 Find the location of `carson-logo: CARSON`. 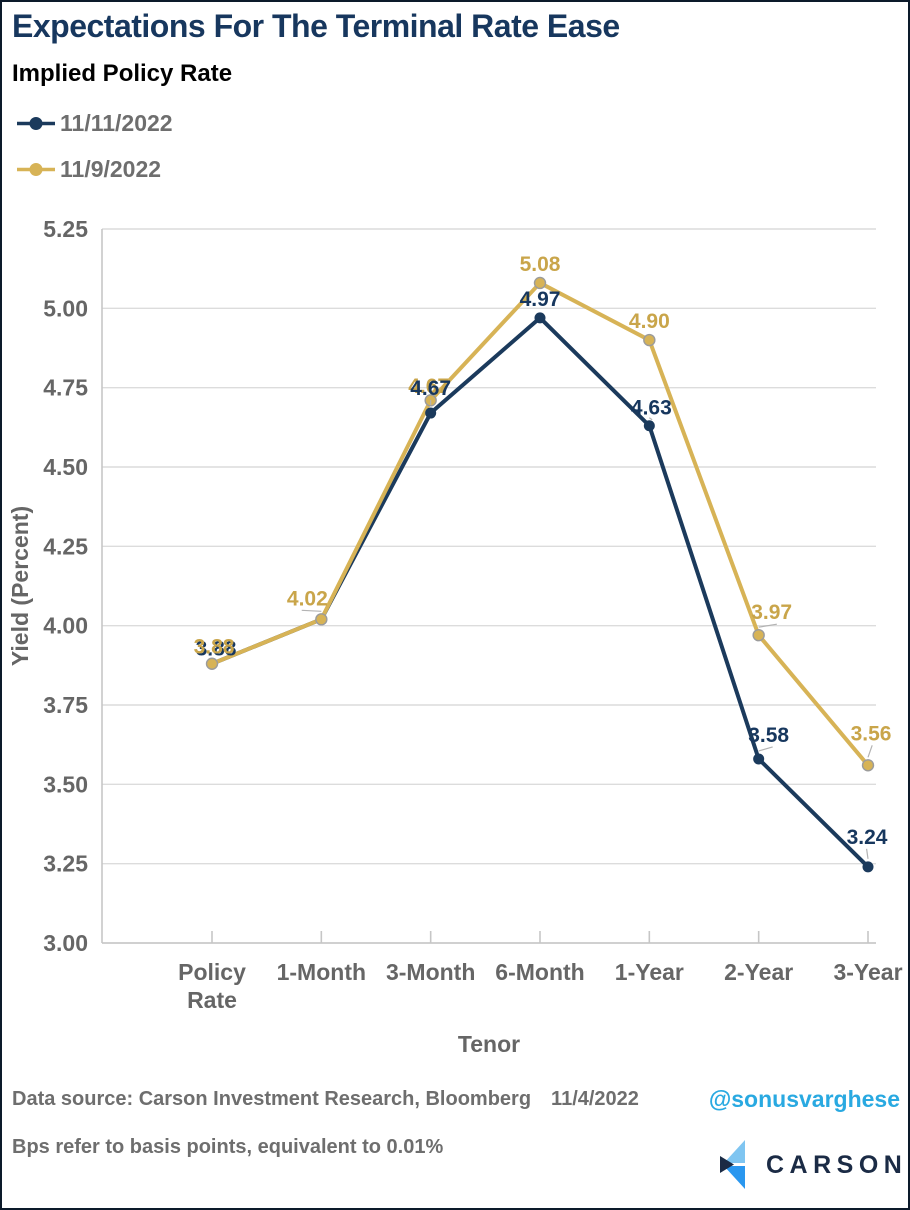

carson-logo: CARSON is located at coordinates (812, 1165).